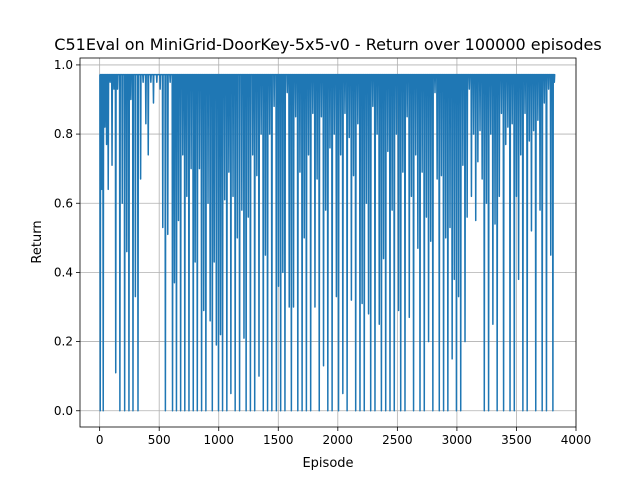 The image size is (640, 480). What do you see at coordinates (278, 440) in the screenshot?
I see `x-tick-label: 1500` at bounding box center [278, 440].